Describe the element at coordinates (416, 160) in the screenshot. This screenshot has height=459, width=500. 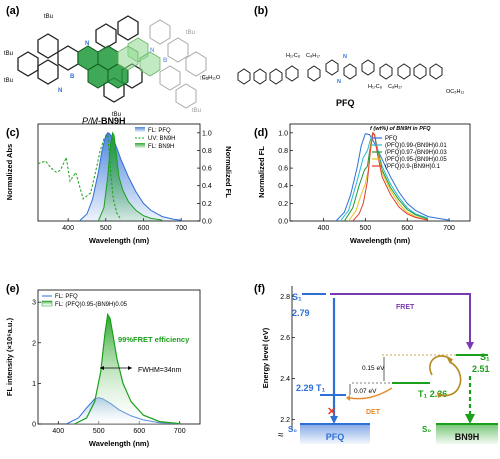
I see `legend-label: (PFQ)0.95-(BN9H)0.05` at that location.